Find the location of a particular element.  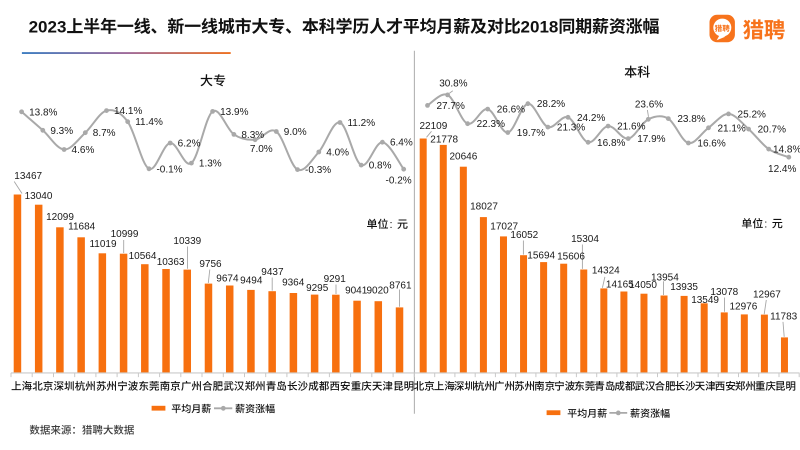

svg-text: 9494 is located at coordinates (251, 281).